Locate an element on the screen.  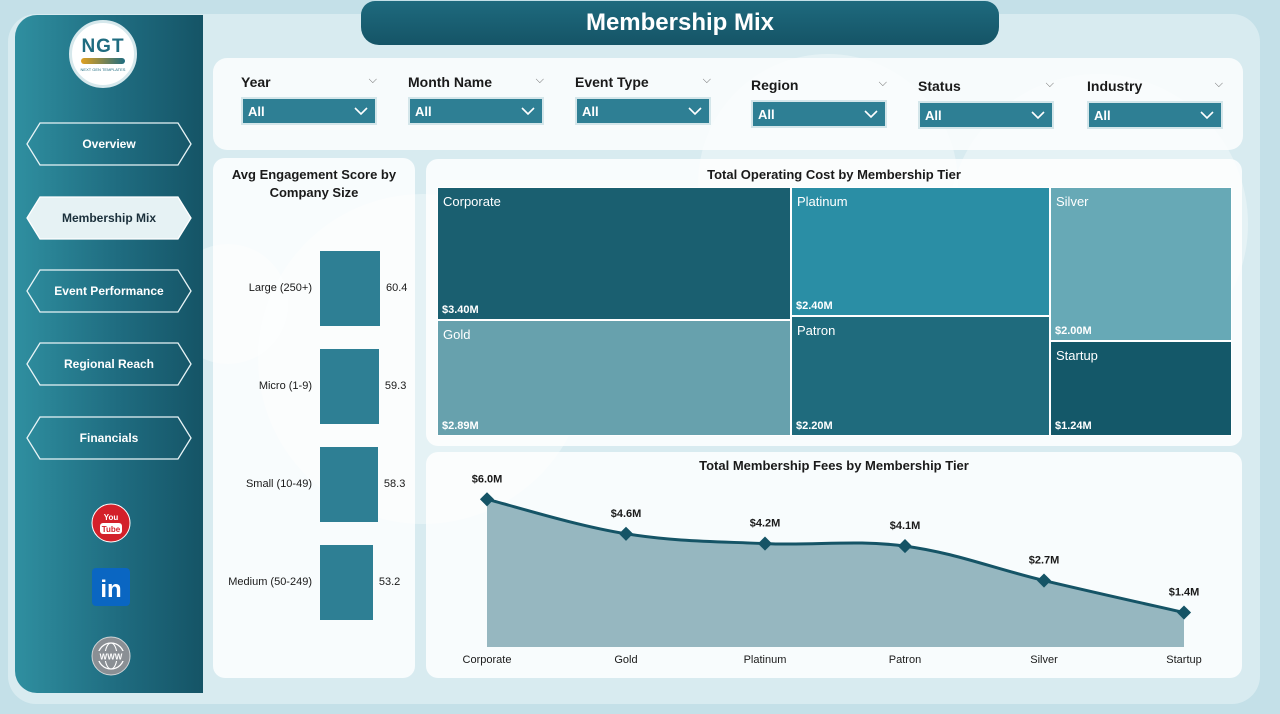
fees-x-tick-label: Corporate is located at coordinates (487, 660).